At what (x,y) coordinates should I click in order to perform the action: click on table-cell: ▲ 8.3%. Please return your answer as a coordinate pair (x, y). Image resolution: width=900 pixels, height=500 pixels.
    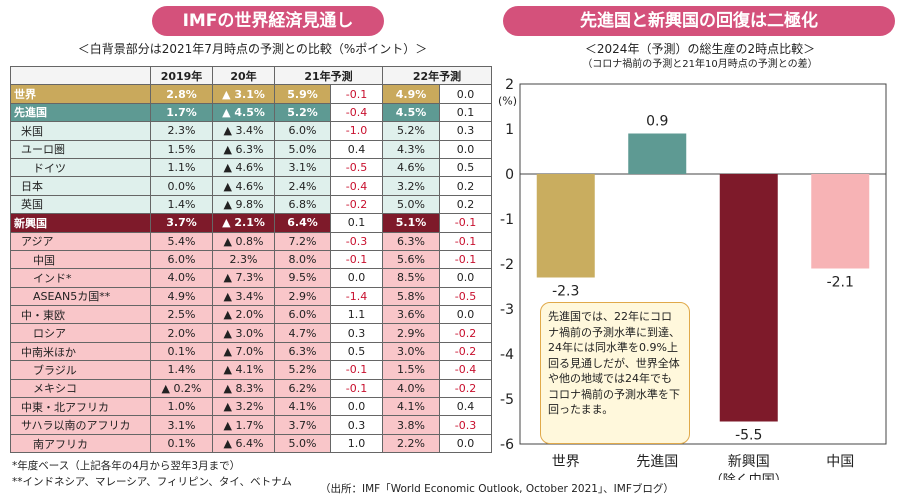
    Looking at the image, I should click on (243, 388).